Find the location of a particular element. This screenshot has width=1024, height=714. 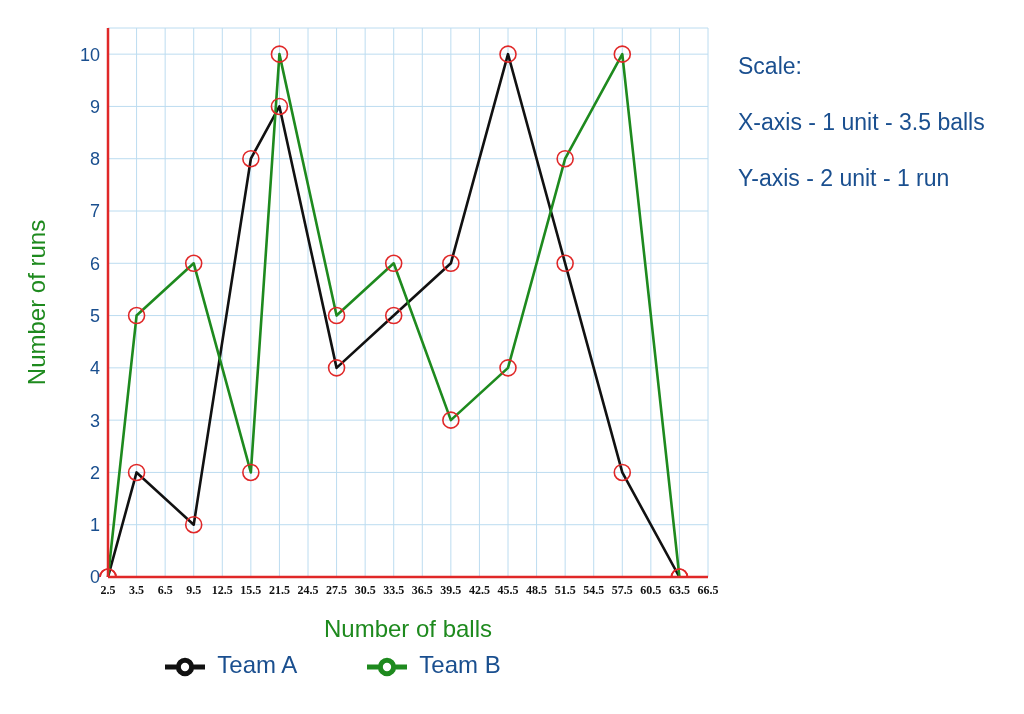

x-tick-label: 33.5 is located at coordinates (394, 589).